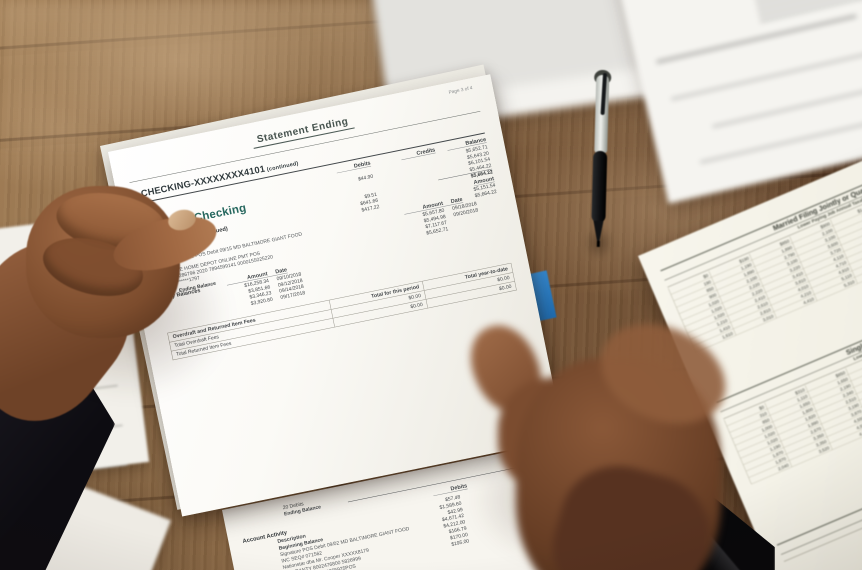 Image resolution: width=862 pixels, height=570 pixels. Describe the element at coordinates (356, 196) in the screenshot. I see `debit-values: $44.90 $9.51 $641.66 $417.22` at that location.